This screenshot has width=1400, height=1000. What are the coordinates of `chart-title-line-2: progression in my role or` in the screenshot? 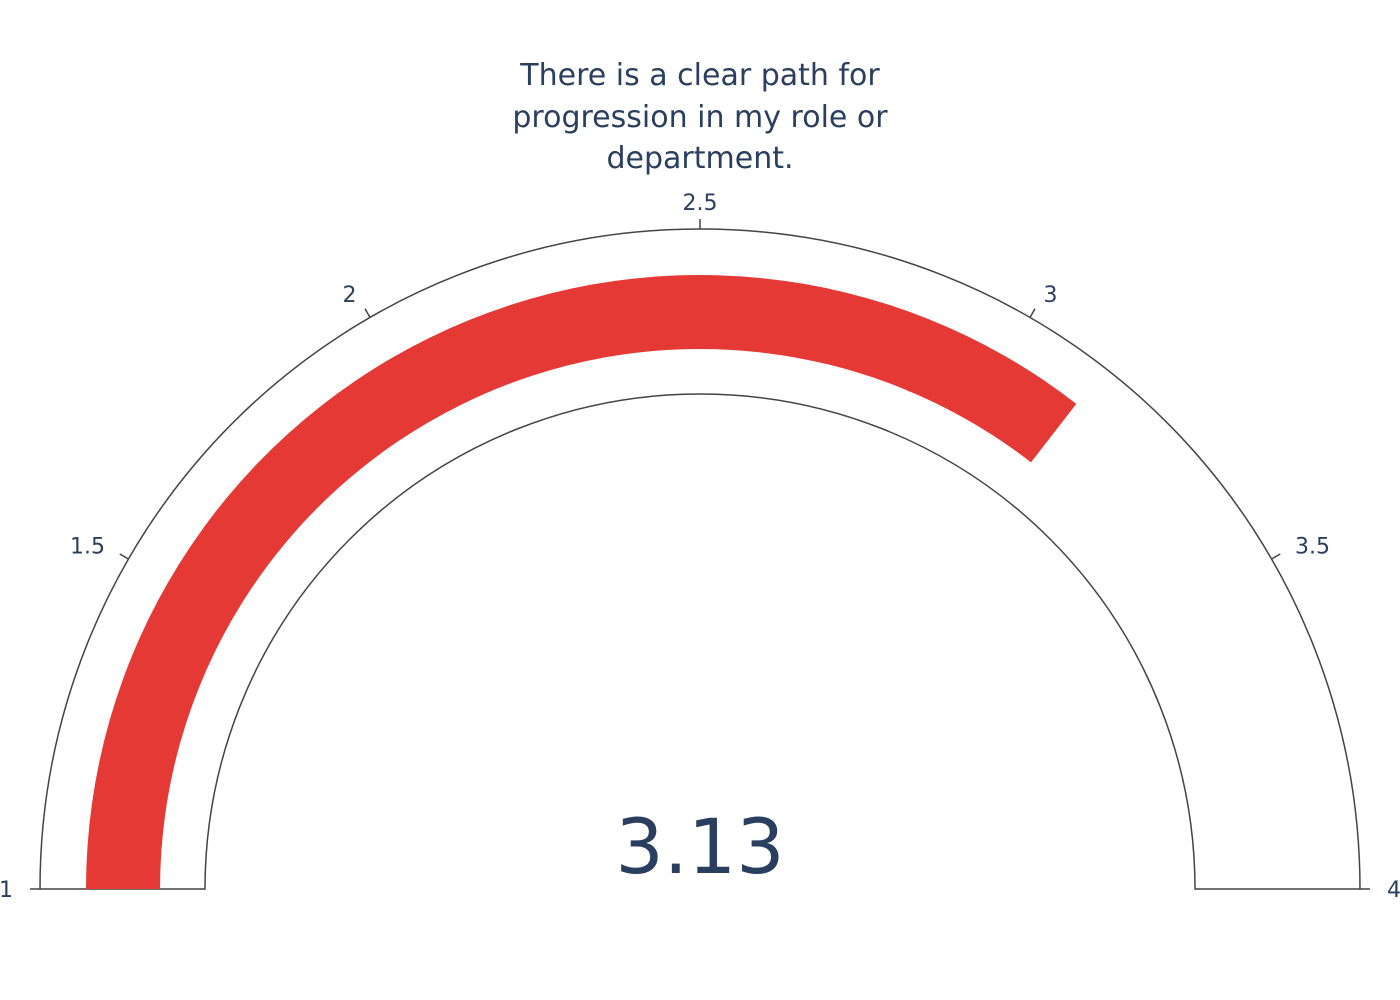 It's located at (700, 117).